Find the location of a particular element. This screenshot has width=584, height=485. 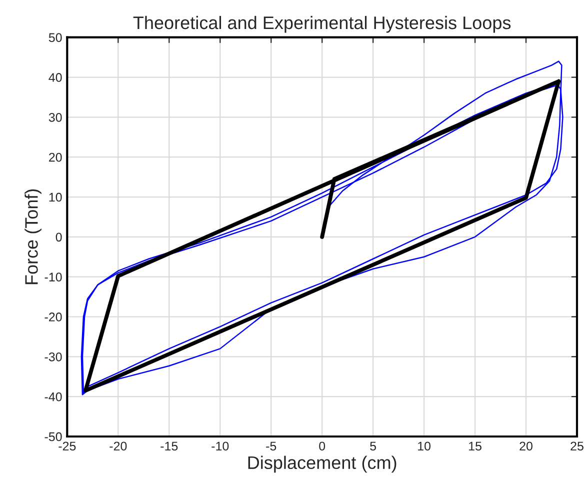

x-tick-label: -5 is located at coordinates (271, 446).